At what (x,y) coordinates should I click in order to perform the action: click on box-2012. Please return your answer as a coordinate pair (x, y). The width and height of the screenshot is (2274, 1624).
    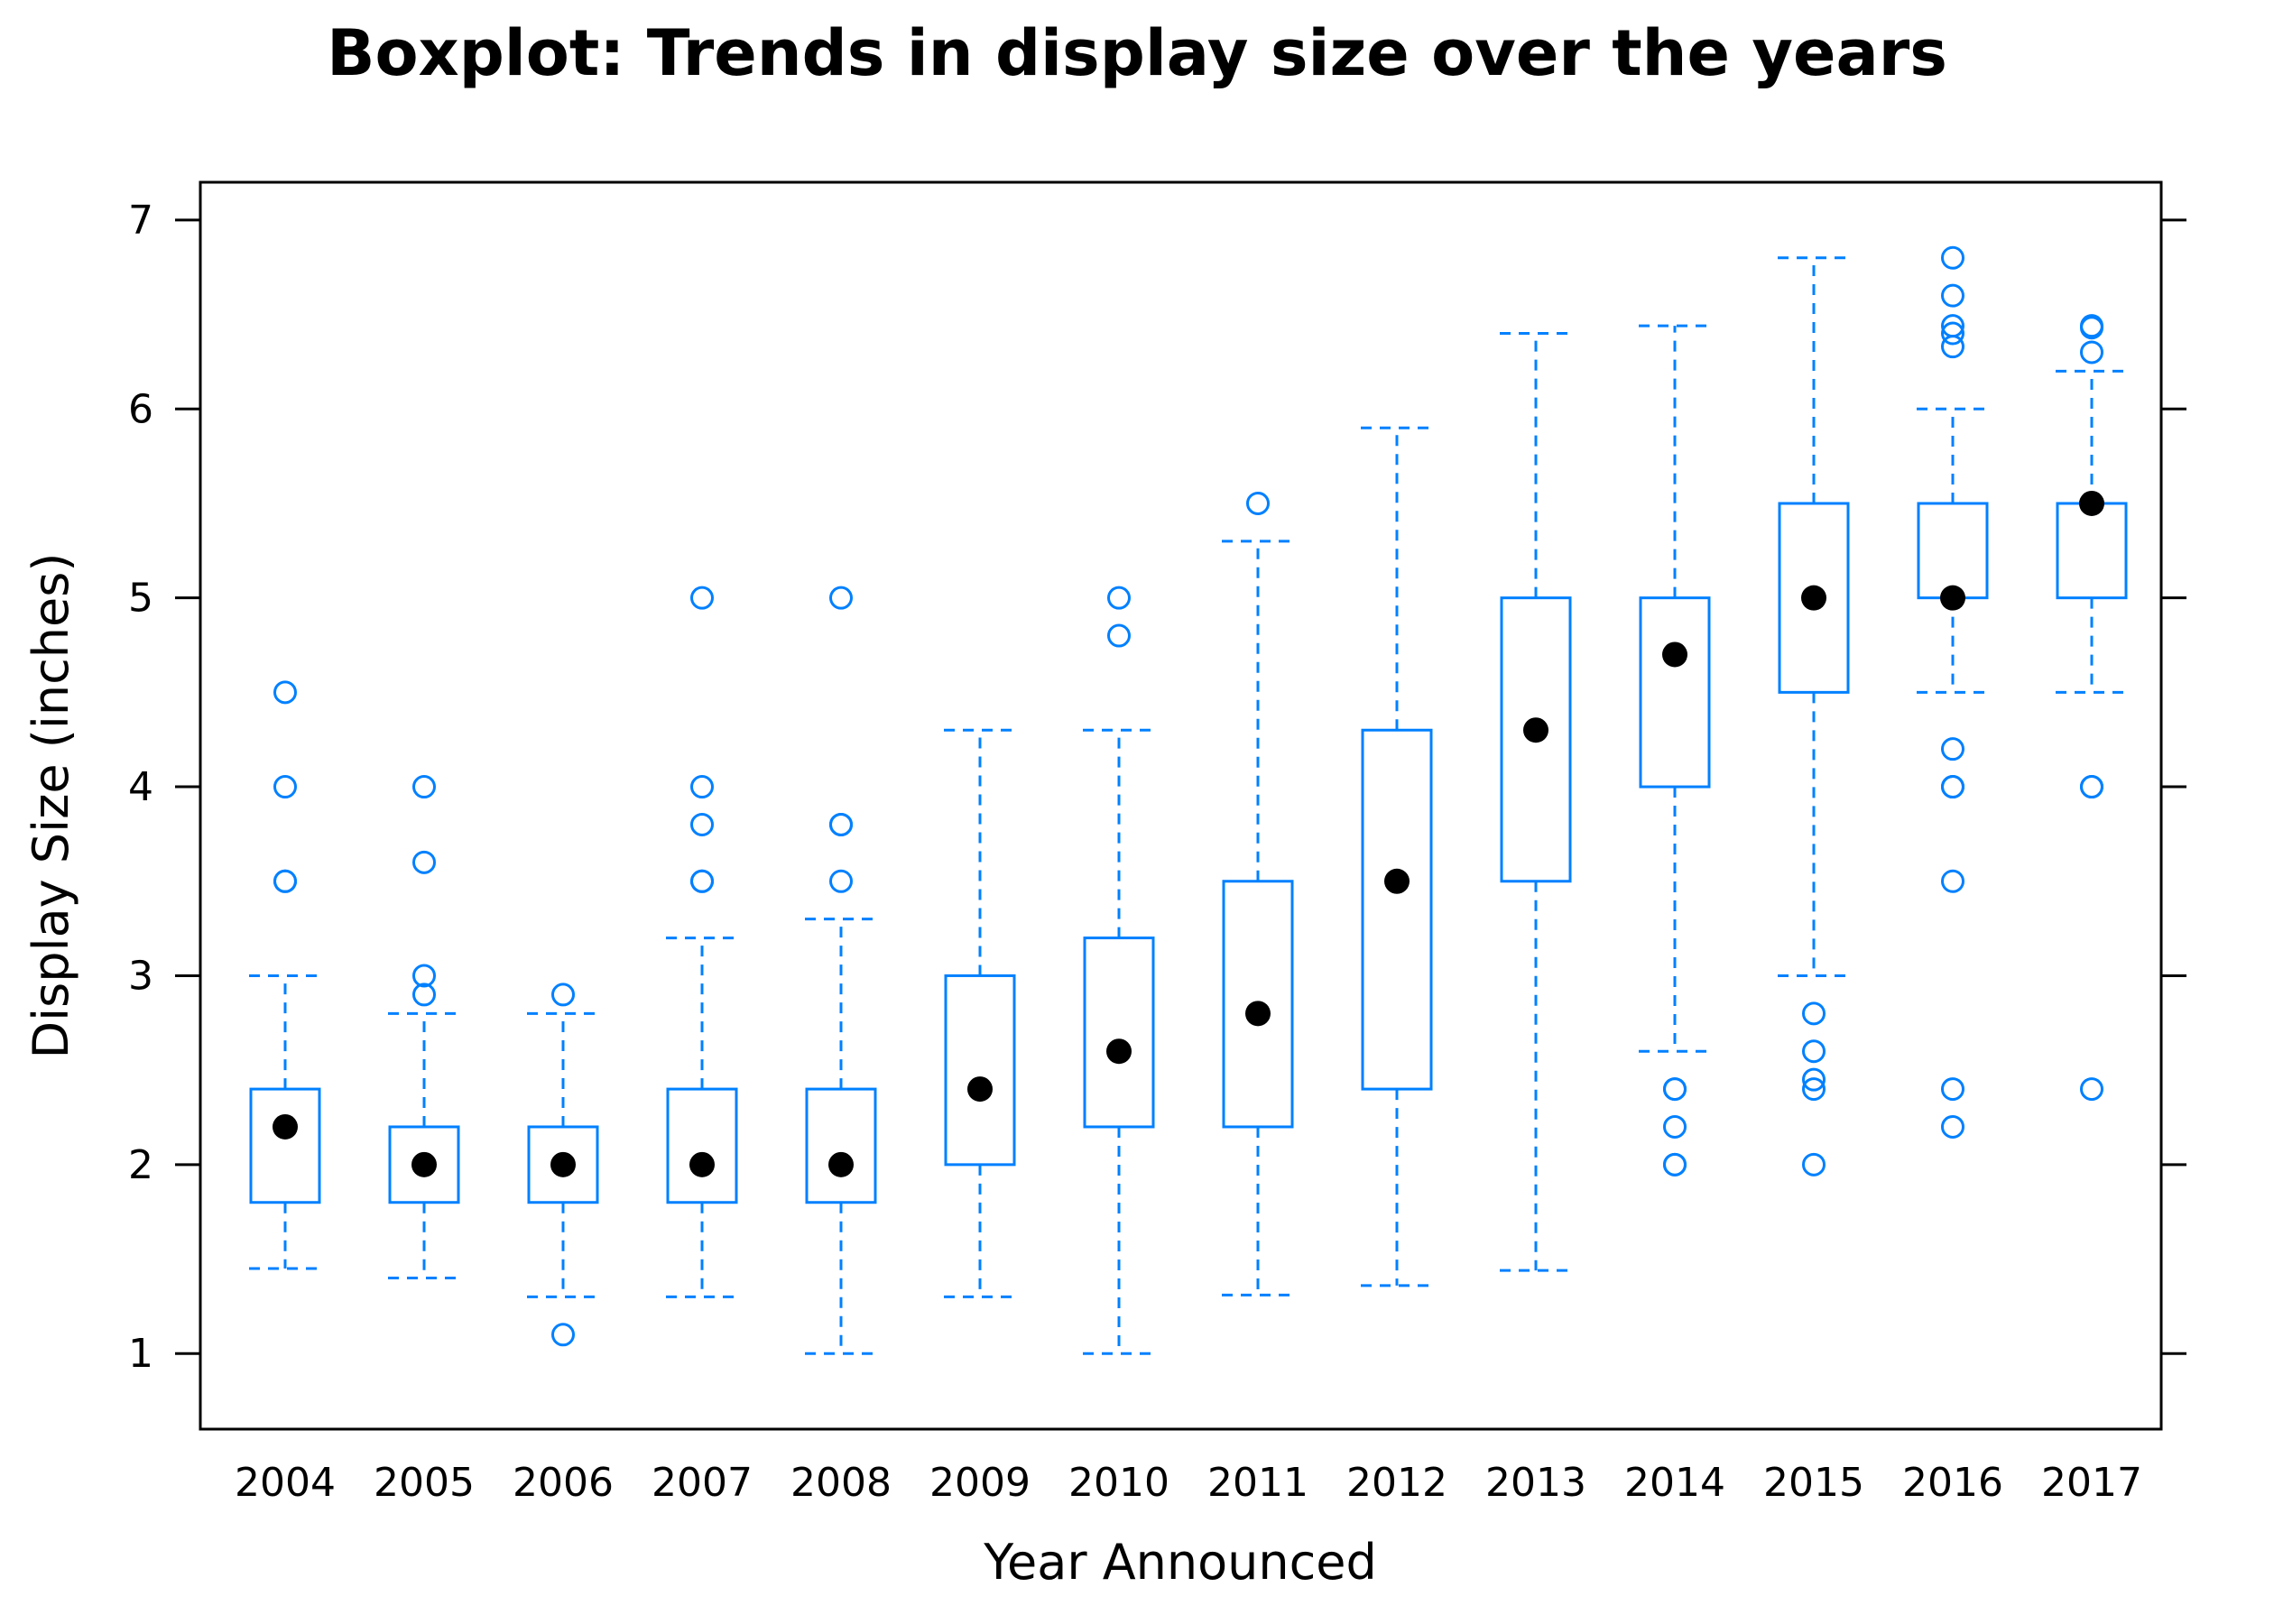
    Looking at the image, I should click on (1397, 857).